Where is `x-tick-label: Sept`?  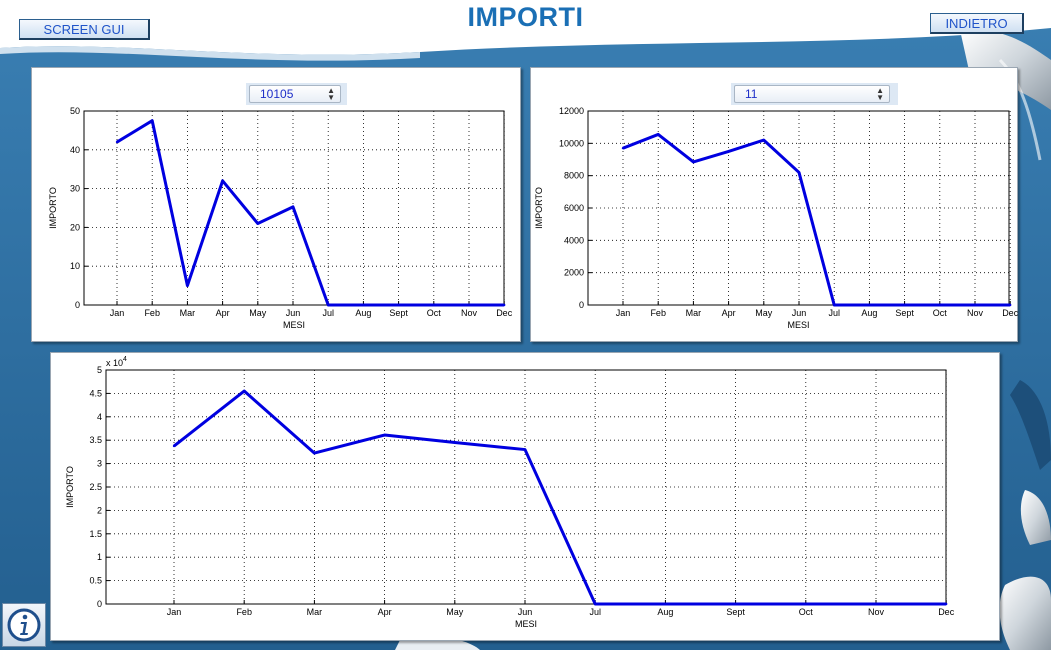
x-tick-label: Sept is located at coordinates (398, 313).